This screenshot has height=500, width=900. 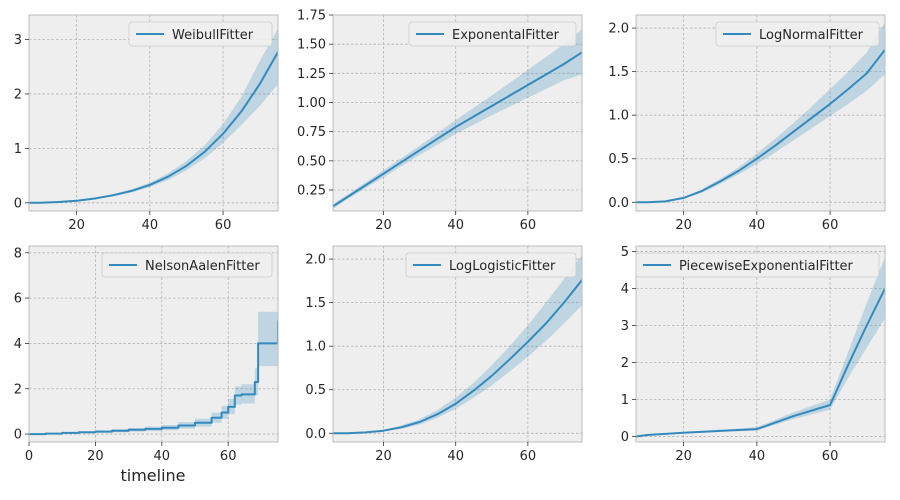 What do you see at coordinates (311, 74) in the screenshot?
I see `y-tick-label: 1.25` at bounding box center [311, 74].